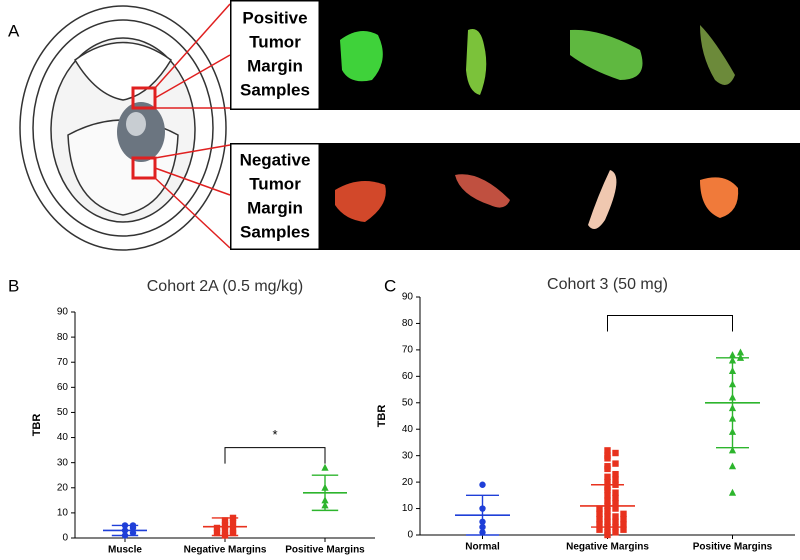 The width and height of the screenshot is (800, 560). I want to click on panel-label: C, so click(390, 285).